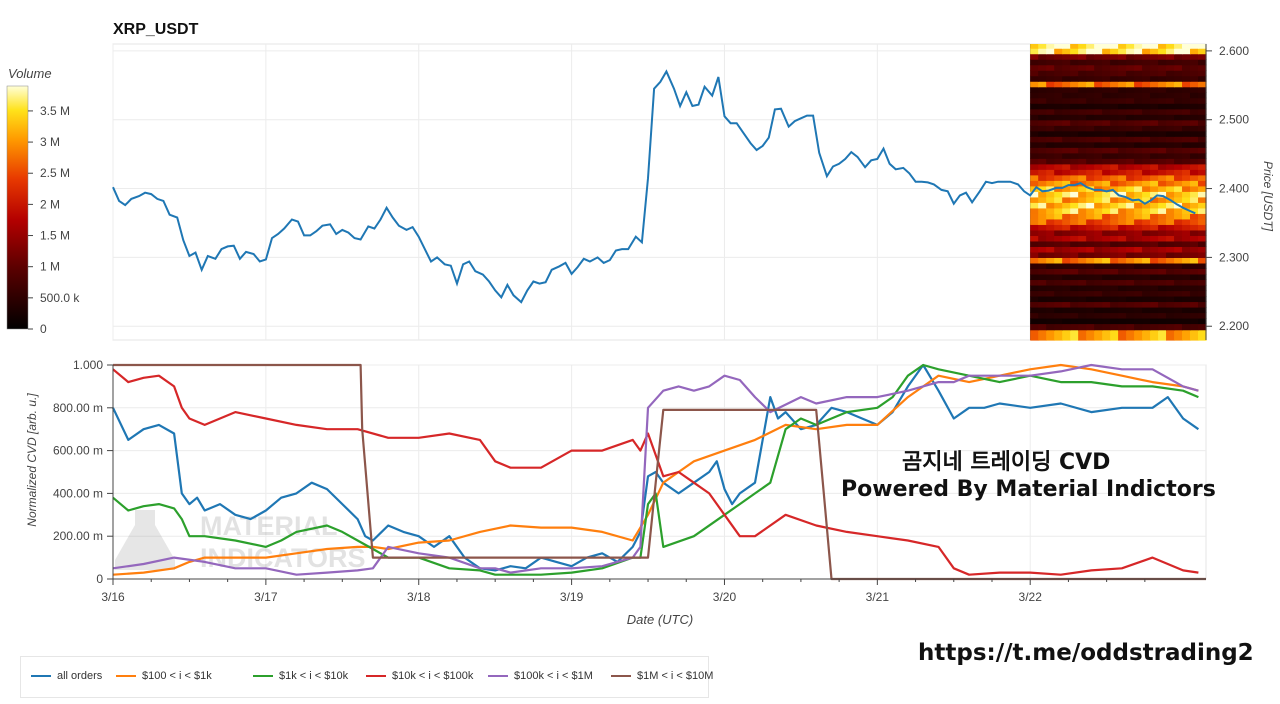 The height and width of the screenshot is (704, 1280). Describe the element at coordinates (66, 676) in the screenshot. I see `legend-item: all orders` at that location.